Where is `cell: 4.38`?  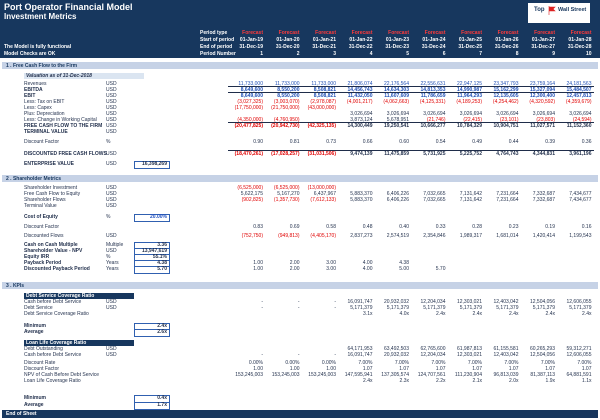
cell: 4.38 is located at coordinates (404, 263).